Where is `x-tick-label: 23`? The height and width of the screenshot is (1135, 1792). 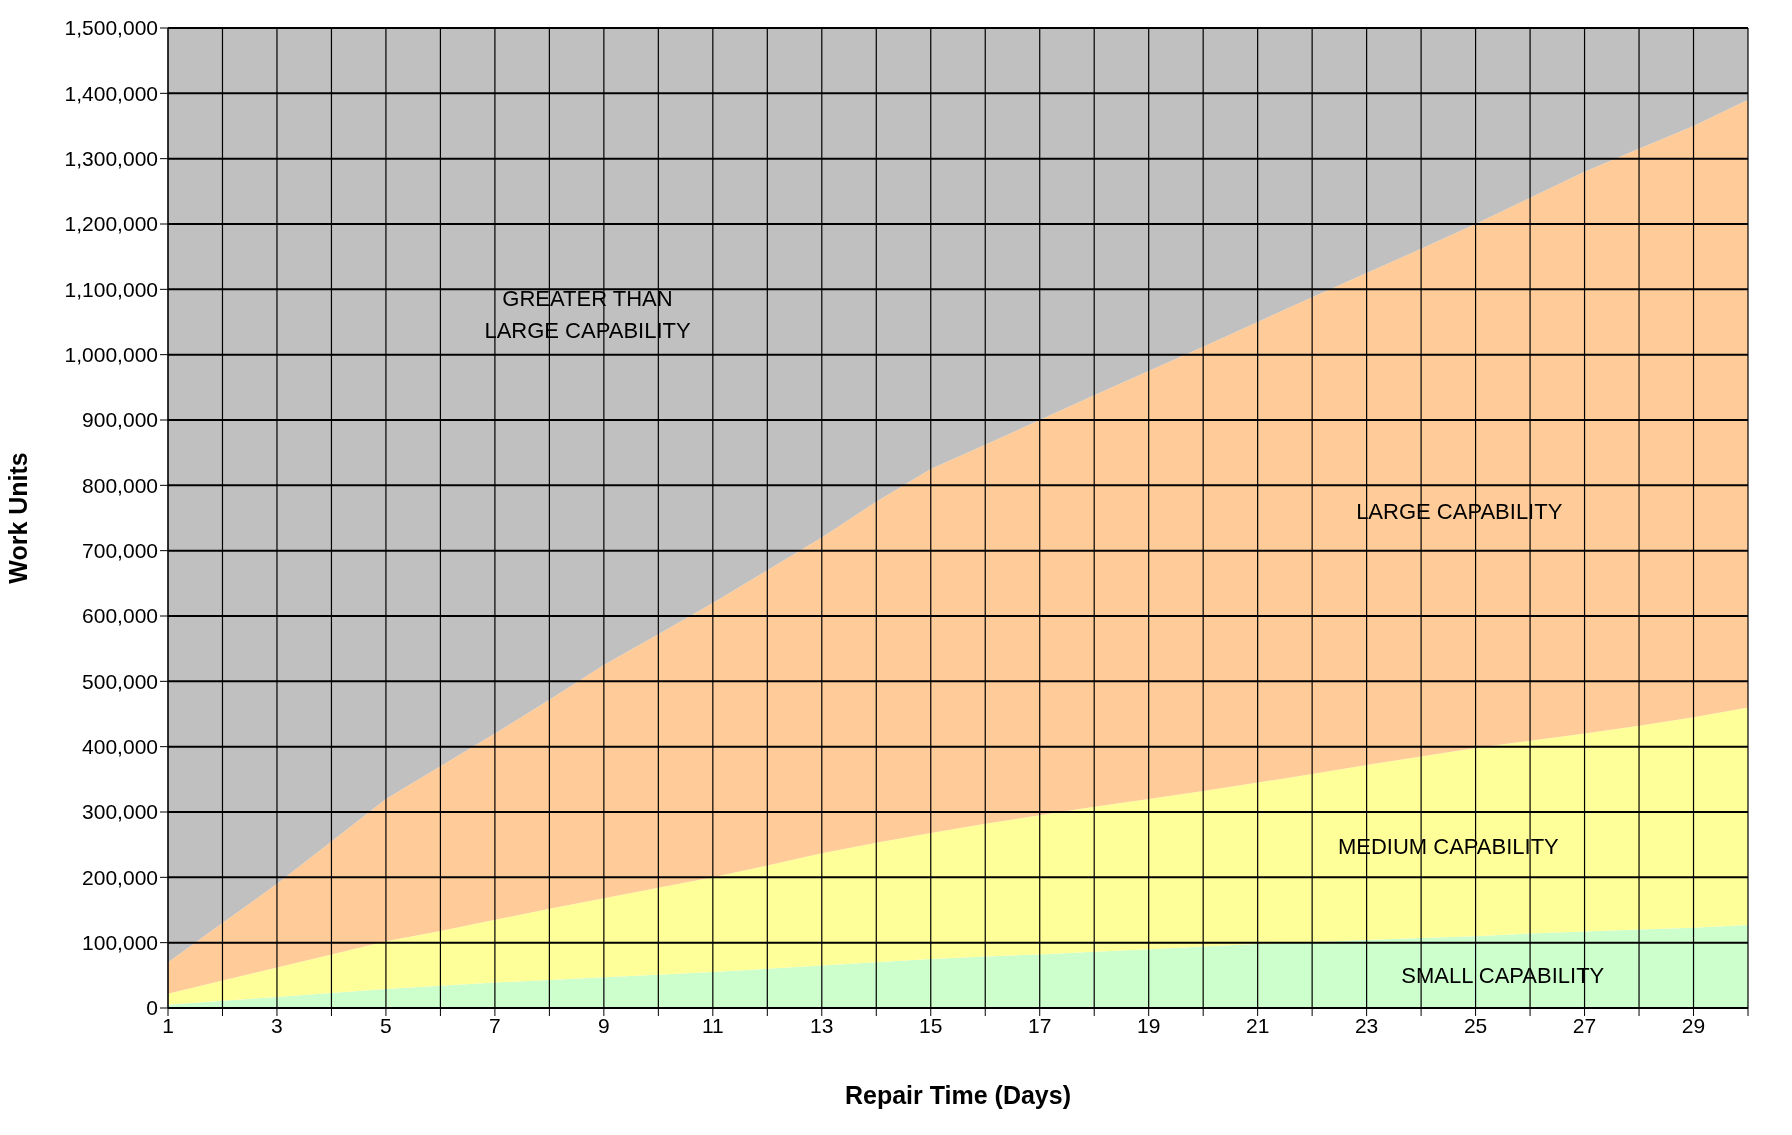
x-tick-label: 23 is located at coordinates (1366, 1025).